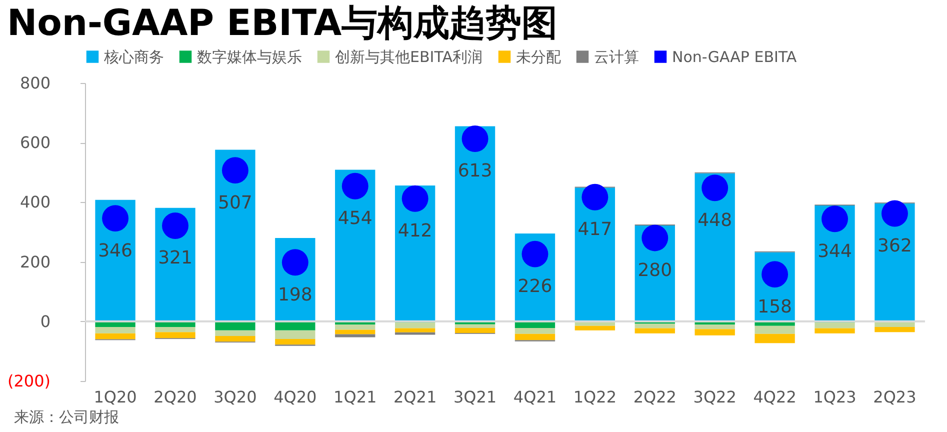 The image size is (947, 432). Describe the element at coordinates (28, 381) in the screenshot. I see `y-tick-label: (200)` at that location.